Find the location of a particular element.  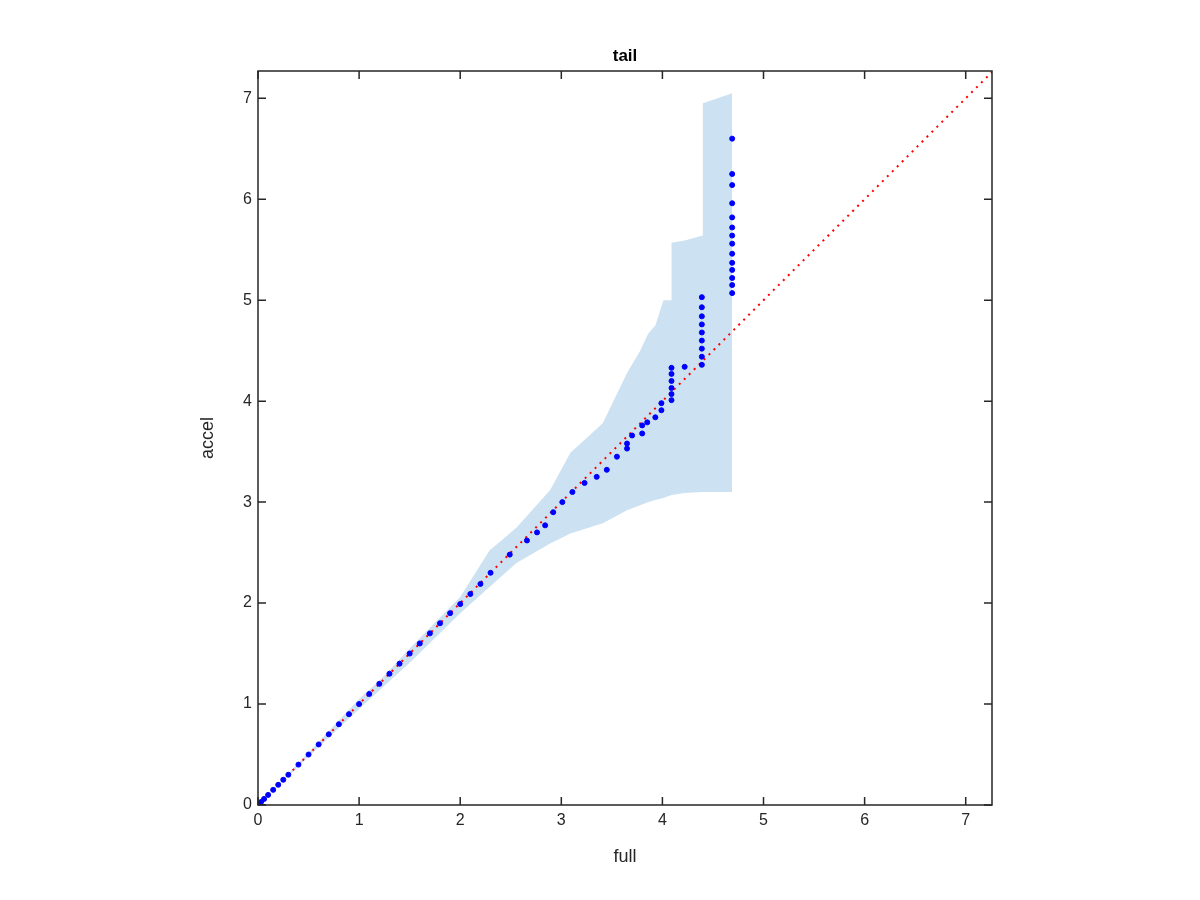

x-axis-title: full is located at coordinates (625, 856).